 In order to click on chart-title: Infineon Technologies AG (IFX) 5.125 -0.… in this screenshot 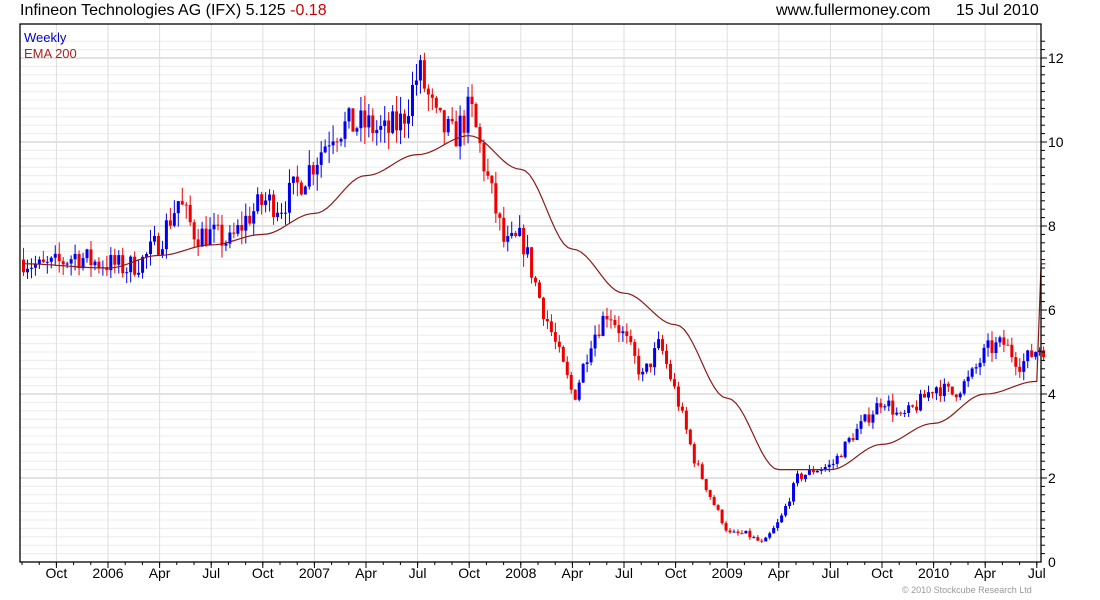, I will do `click(173, 11)`.